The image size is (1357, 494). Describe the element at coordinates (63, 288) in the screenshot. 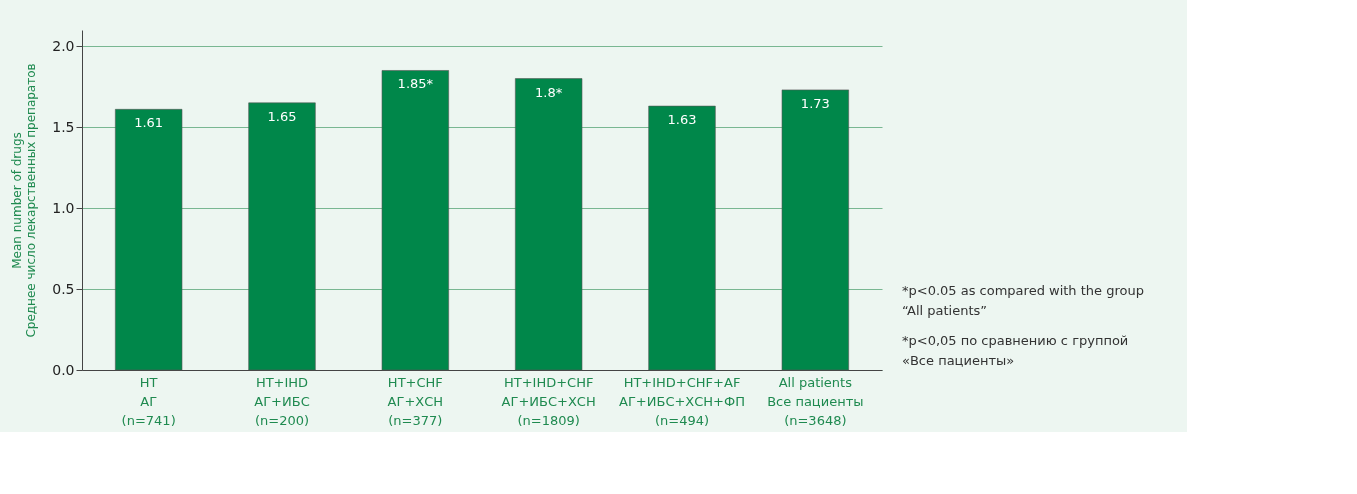

I see `y-tick-label: 0.5` at that location.